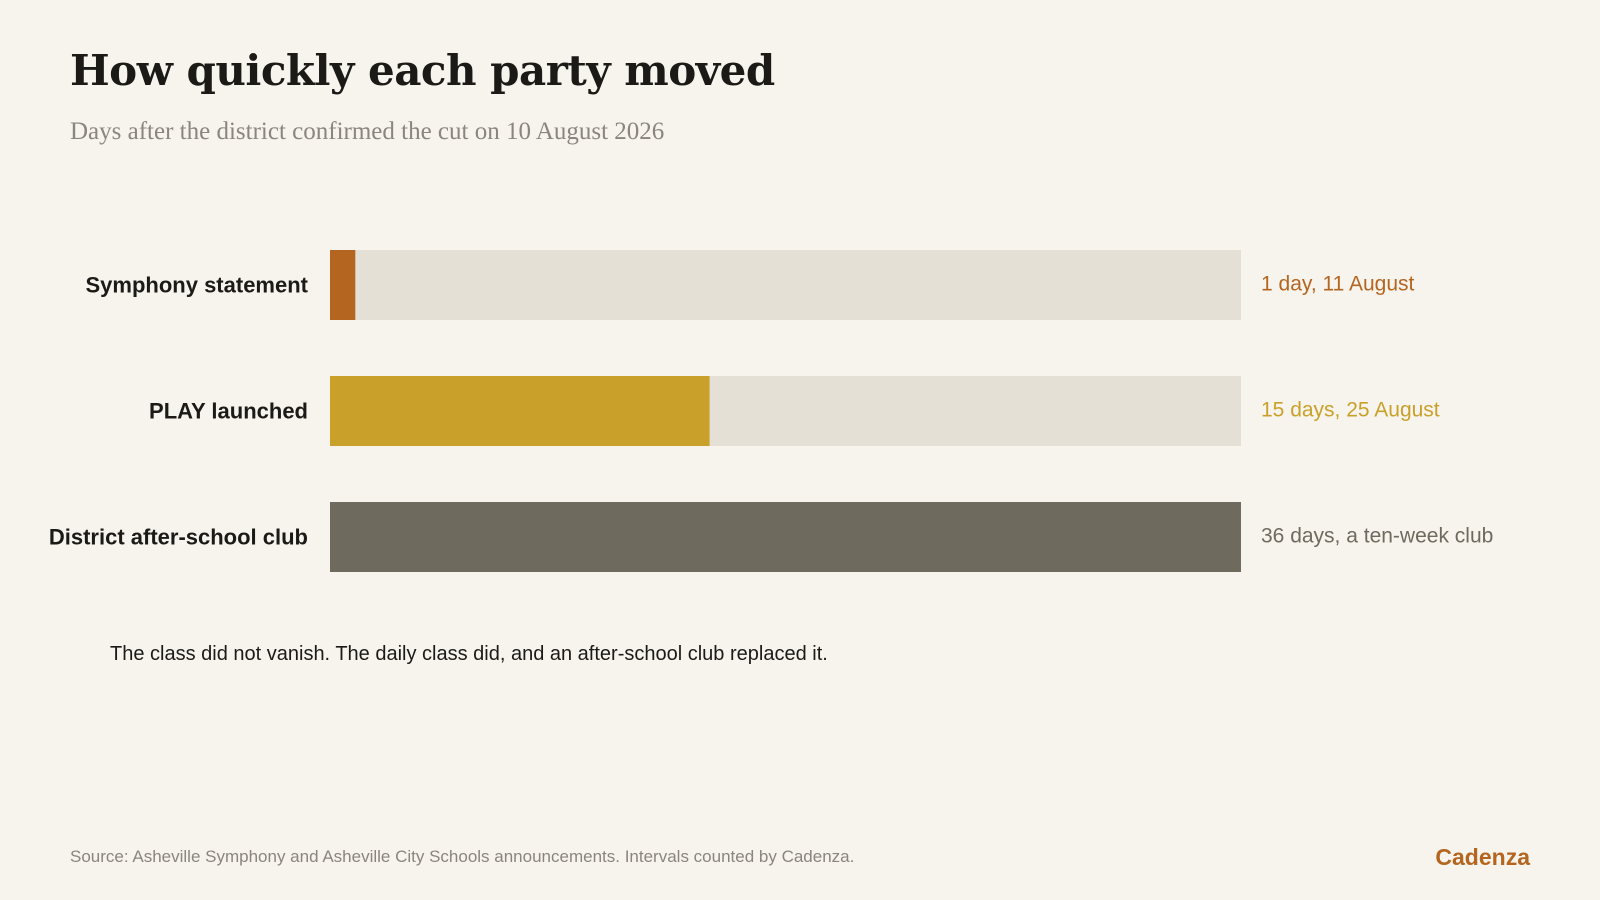 The image size is (1600, 900). Describe the element at coordinates (197, 285) in the screenshot. I see `category-label: Symphony statement` at that location.